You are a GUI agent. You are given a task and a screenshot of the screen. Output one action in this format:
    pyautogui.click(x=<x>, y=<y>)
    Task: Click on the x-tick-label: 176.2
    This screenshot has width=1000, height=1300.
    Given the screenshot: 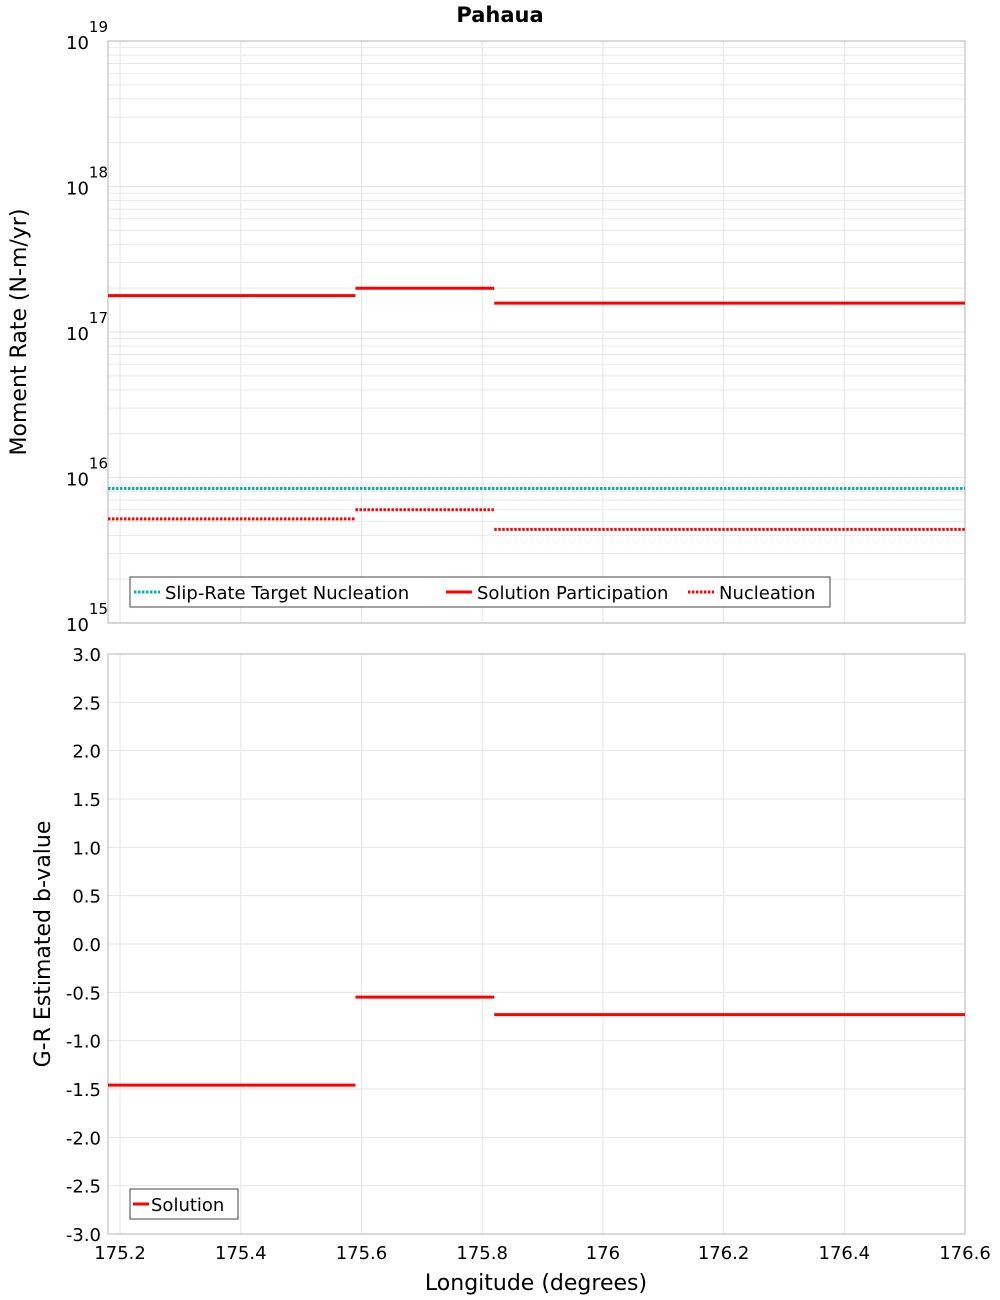 What is the action you would take?
    pyautogui.click(x=724, y=1253)
    